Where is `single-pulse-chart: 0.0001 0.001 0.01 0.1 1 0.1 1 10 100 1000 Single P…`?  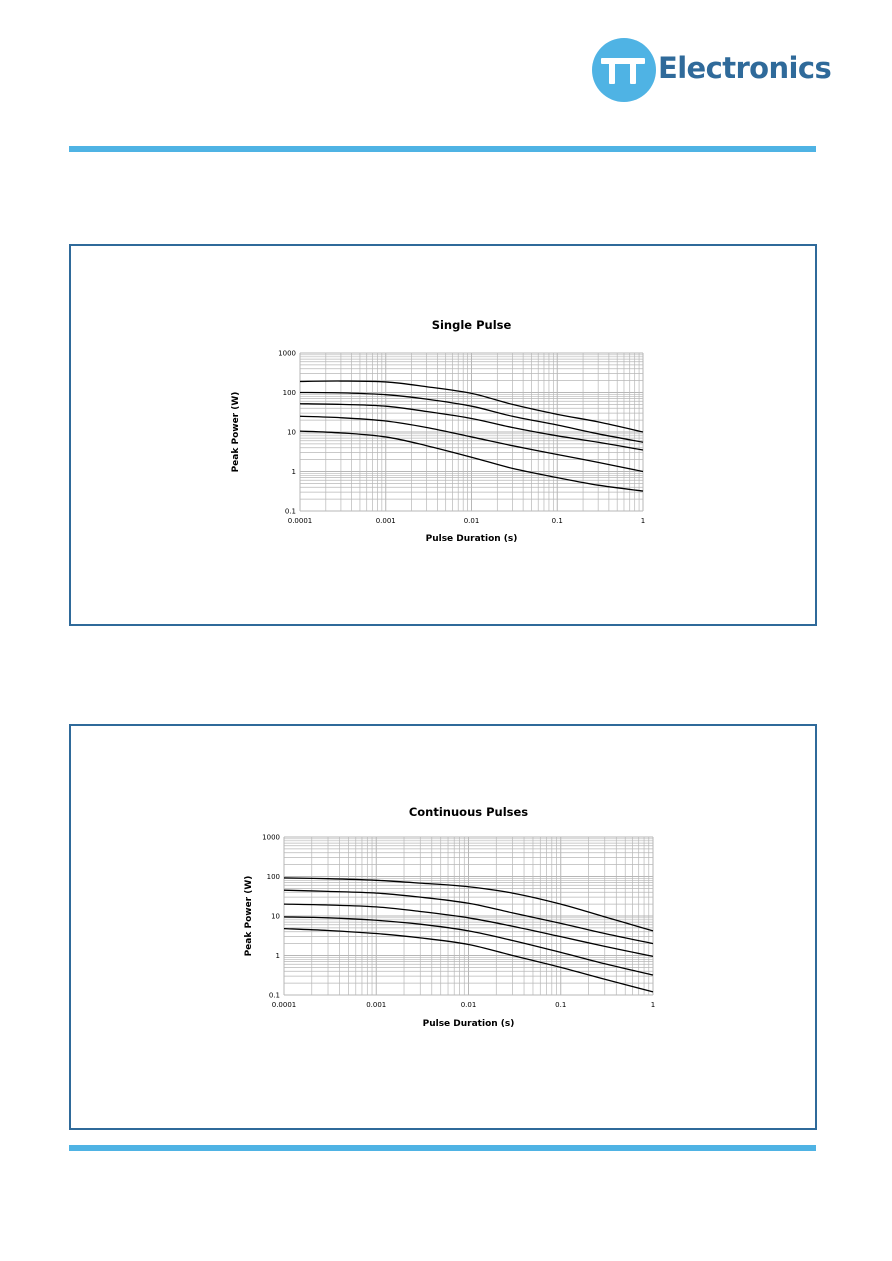
single-pulse-chart: 0.0001 0.001 0.01 0.1 1 0.1 1 10 100 1000 Single P… is located at coordinates (438, 431).